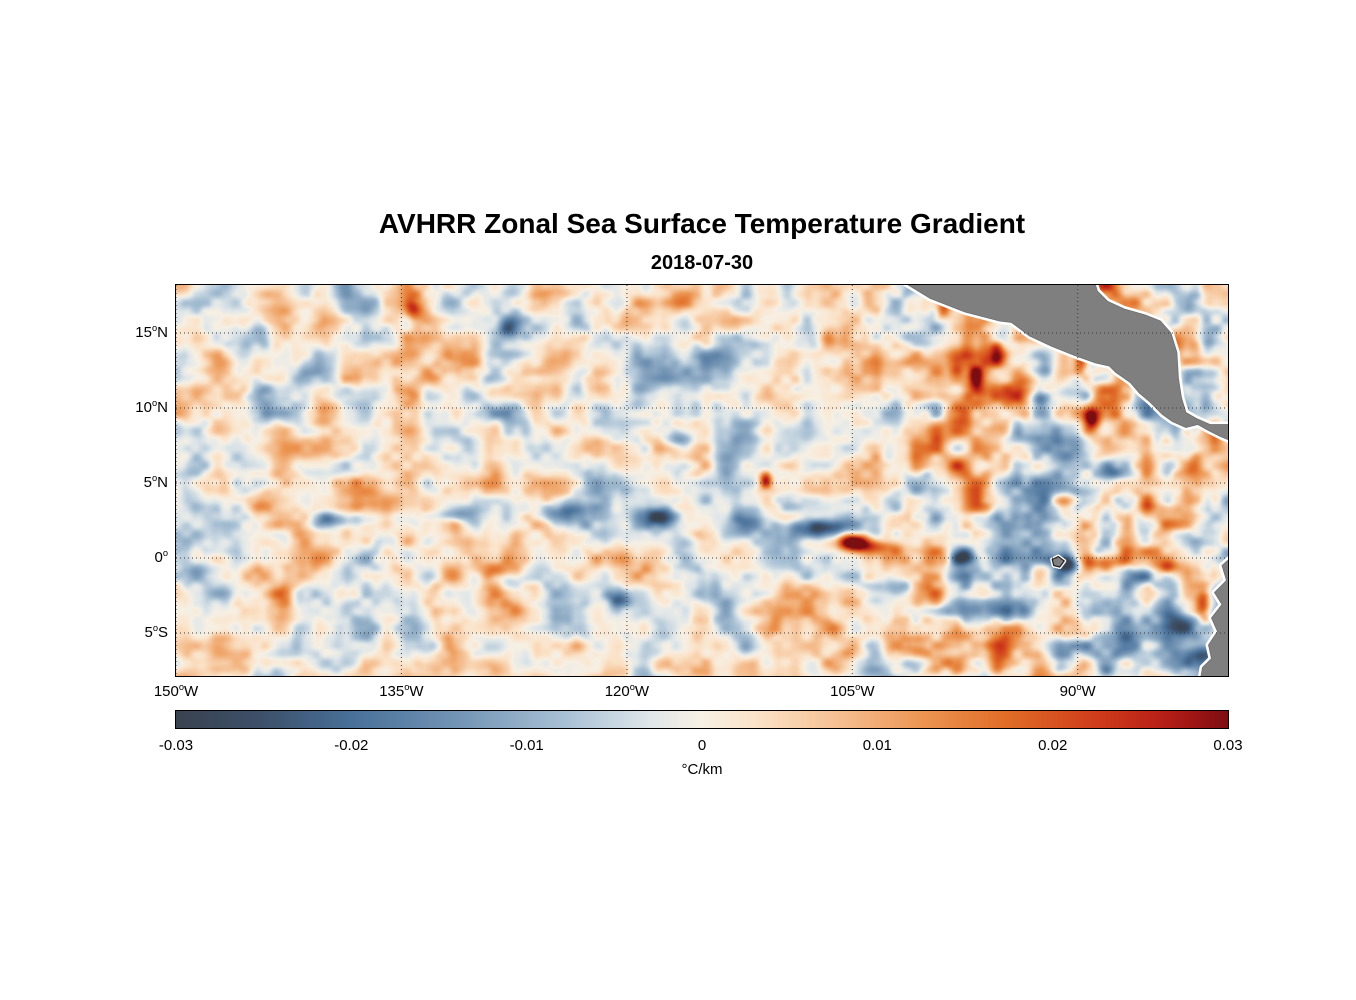  I want to click on colorbar-unit-label: °C/km, so click(702, 769).